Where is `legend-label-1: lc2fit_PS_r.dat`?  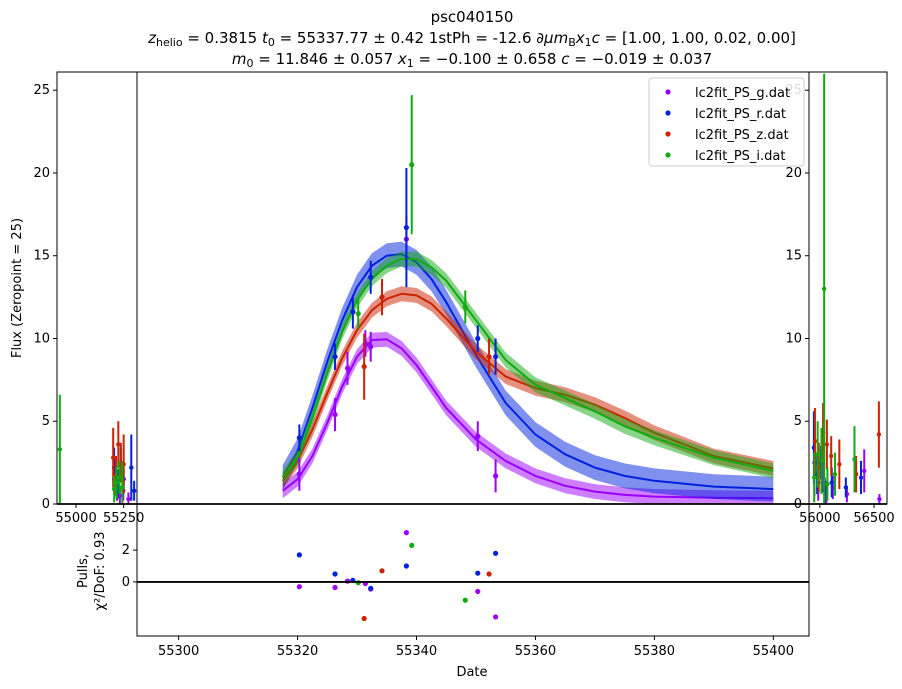
legend-label-1: lc2fit_PS_r.dat is located at coordinates (740, 114).